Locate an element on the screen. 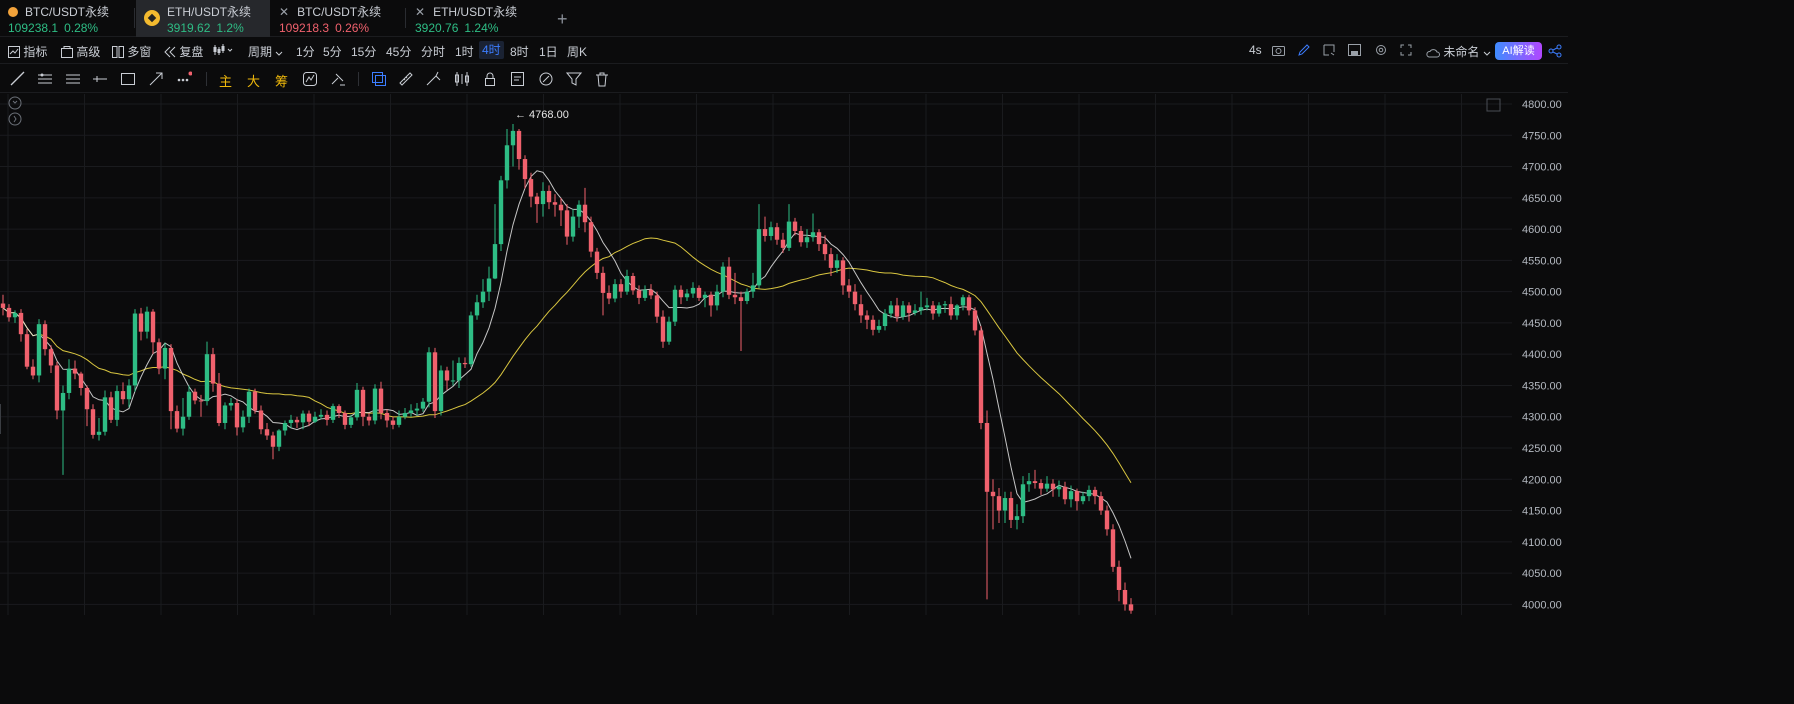  candle-pattern-icon is located at coordinates (462, 79).